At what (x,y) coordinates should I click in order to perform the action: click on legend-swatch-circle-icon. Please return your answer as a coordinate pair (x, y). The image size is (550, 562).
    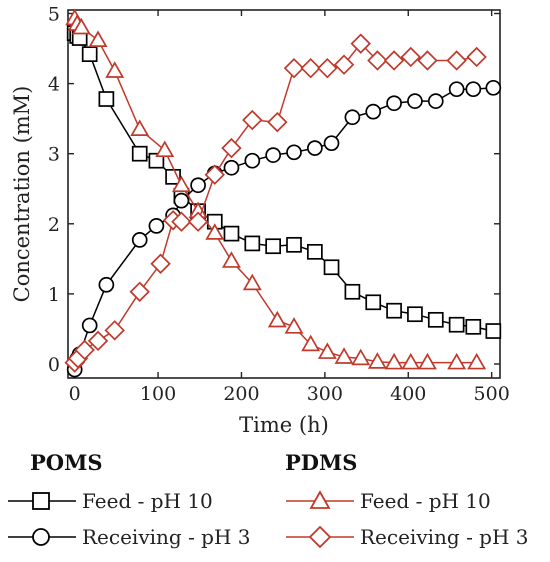
    Looking at the image, I should click on (42, 537).